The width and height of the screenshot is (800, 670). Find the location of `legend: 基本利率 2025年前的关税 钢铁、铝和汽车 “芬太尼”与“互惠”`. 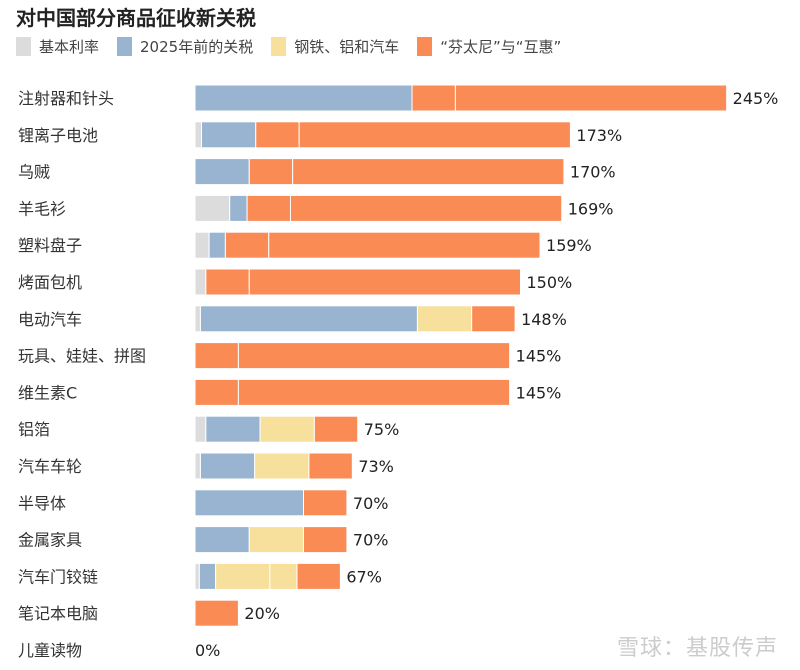

legend: 基本利率 2025年前的关税 钢铁、铝和汽车 “芬太尼”与“互惠” is located at coordinates (288, 46).